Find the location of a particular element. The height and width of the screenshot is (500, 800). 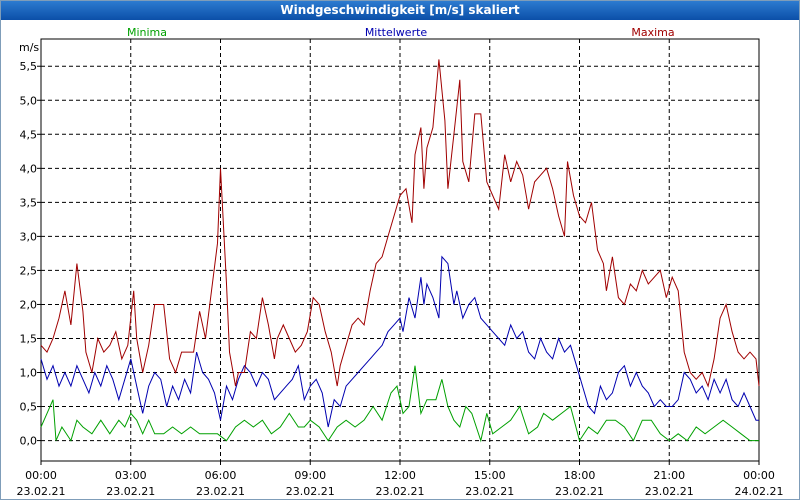

y-tick-label: 0,5 is located at coordinates (29, 407).